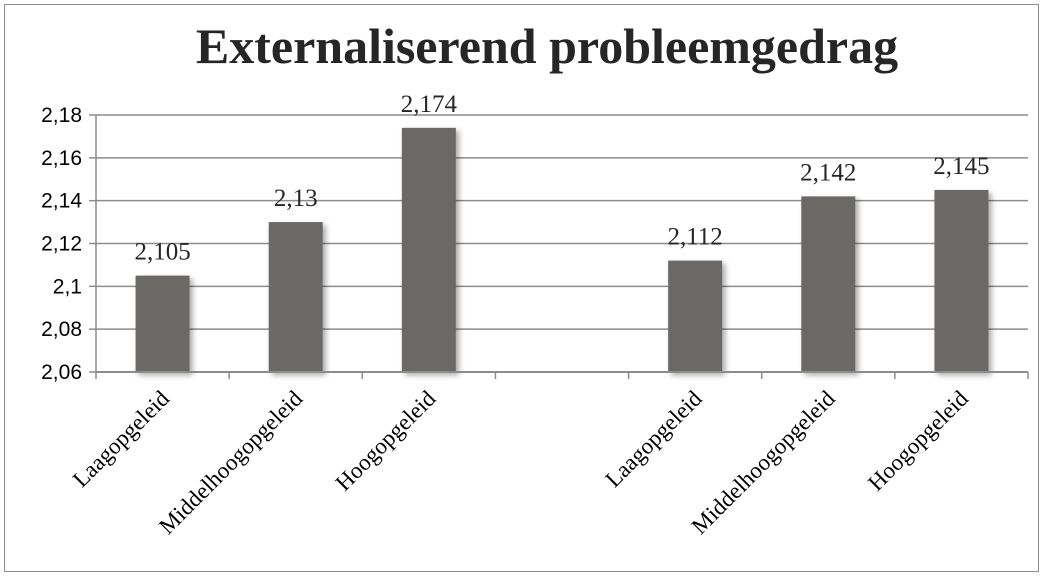 This screenshot has width=1047, height=578. I want to click on data-label: 2,145, so click(961, 166).